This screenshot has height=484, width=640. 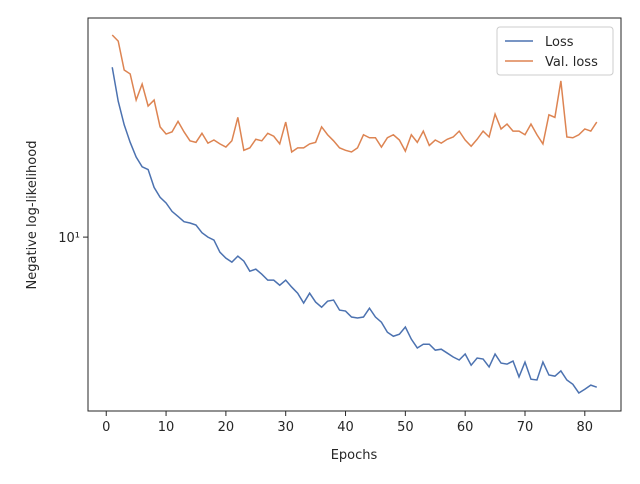 I want to click on x-tick-label: 10, so click(x=166, y=427).